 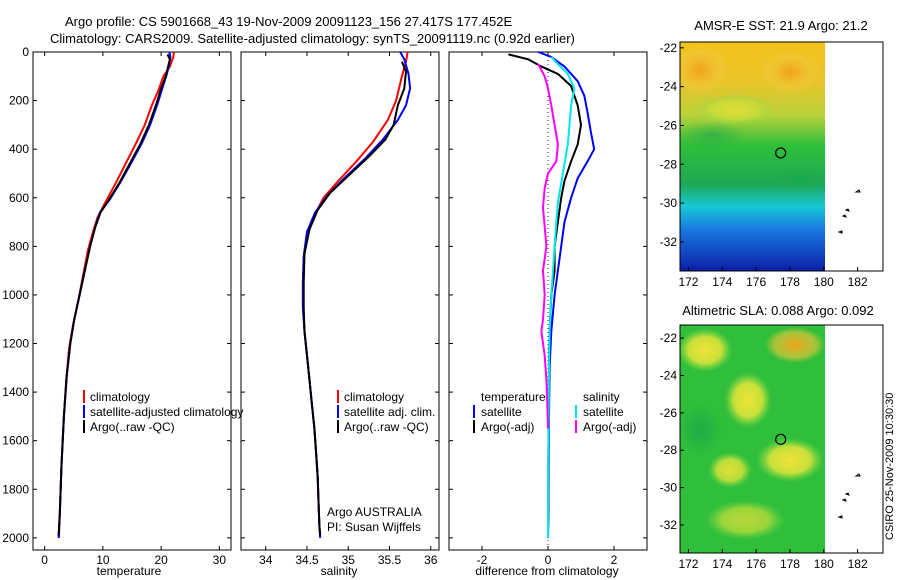 I want to click on y-tick-label: 200, so click(x=19, y=101).